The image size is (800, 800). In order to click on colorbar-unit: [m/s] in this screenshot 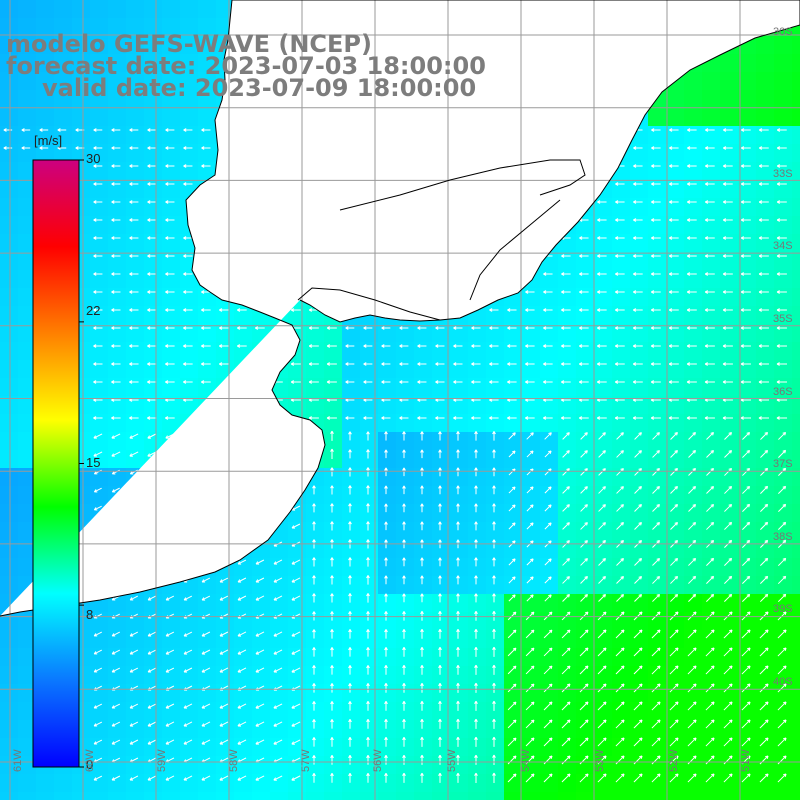, I will do `click(48, 140)`.